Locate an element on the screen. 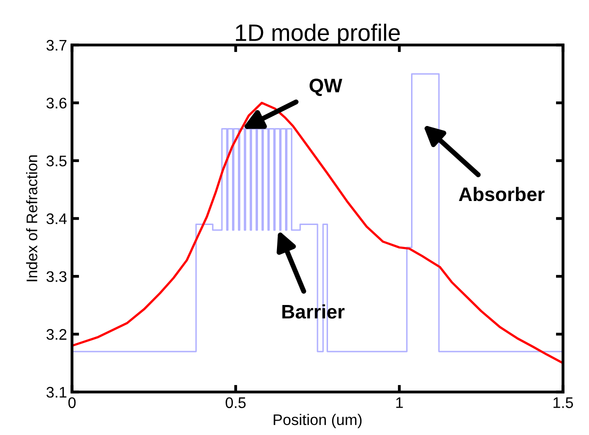 This screenshot has height=435, width=589. annotation: Barrier is located at coordinates (313, 311).